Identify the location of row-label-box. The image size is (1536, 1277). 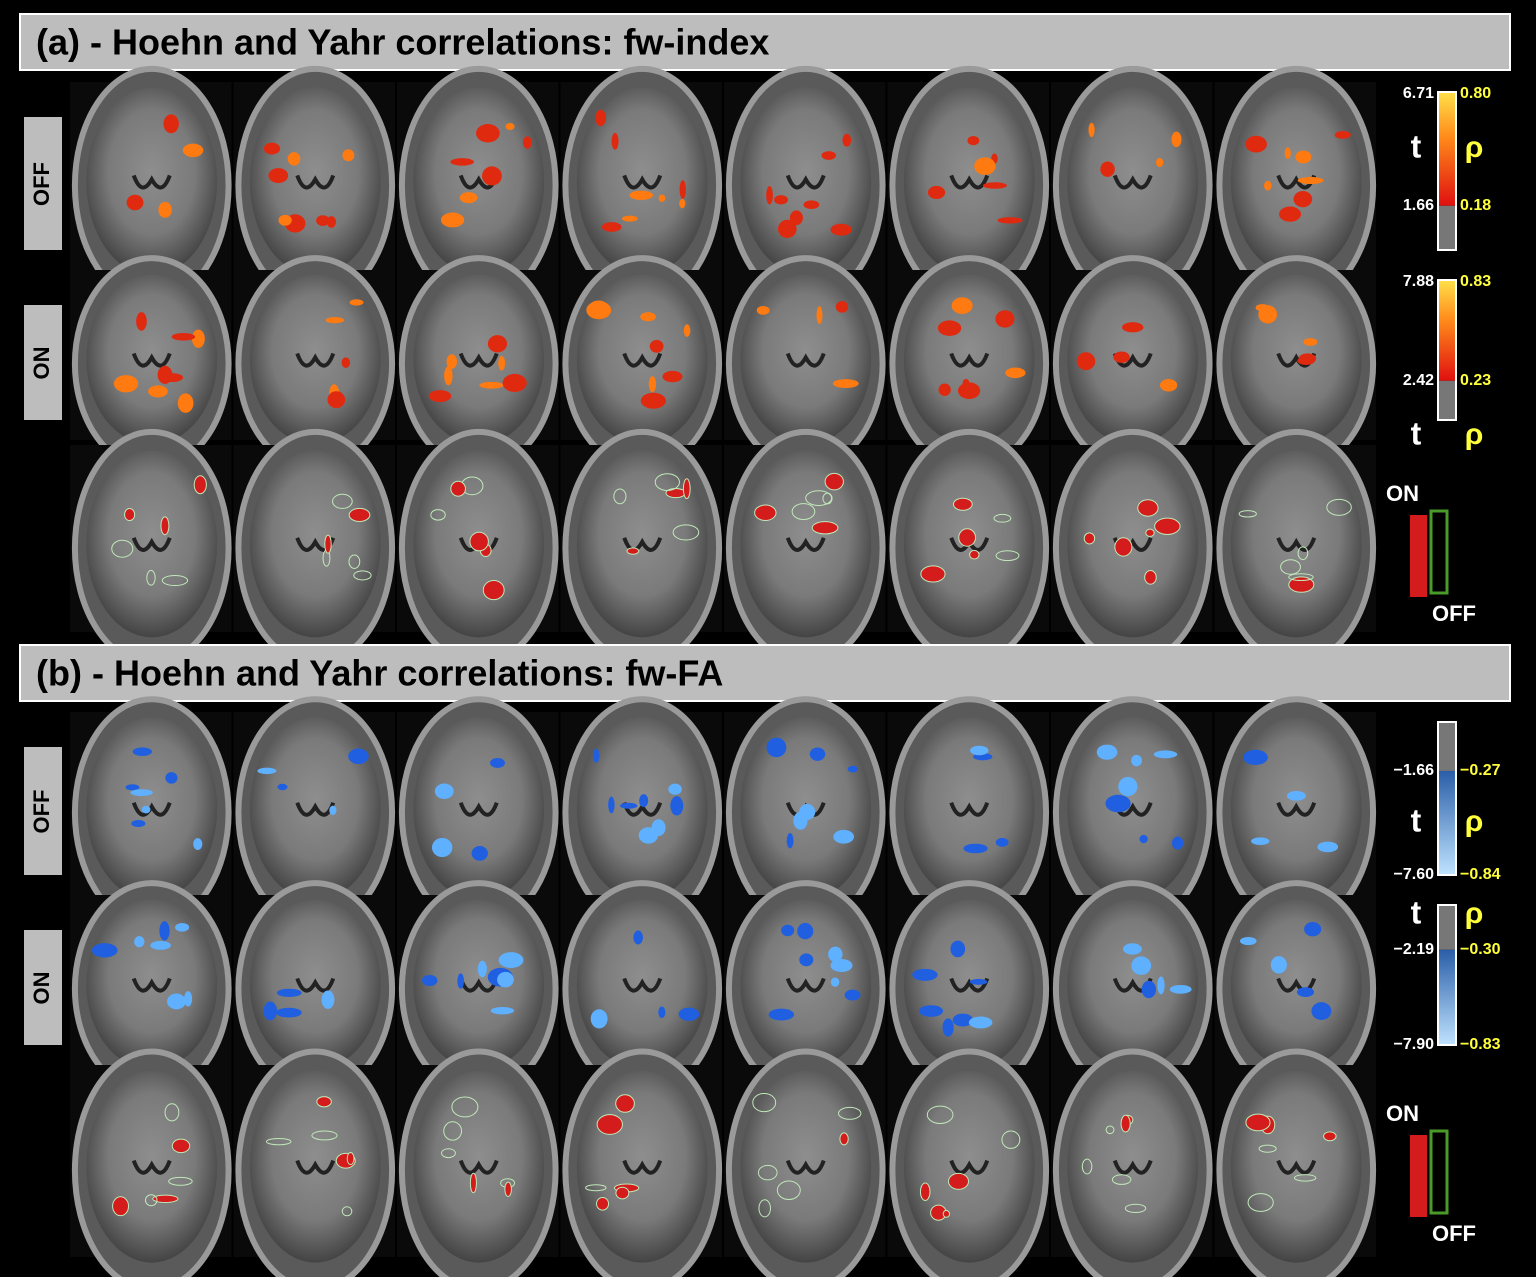
(43, 987).